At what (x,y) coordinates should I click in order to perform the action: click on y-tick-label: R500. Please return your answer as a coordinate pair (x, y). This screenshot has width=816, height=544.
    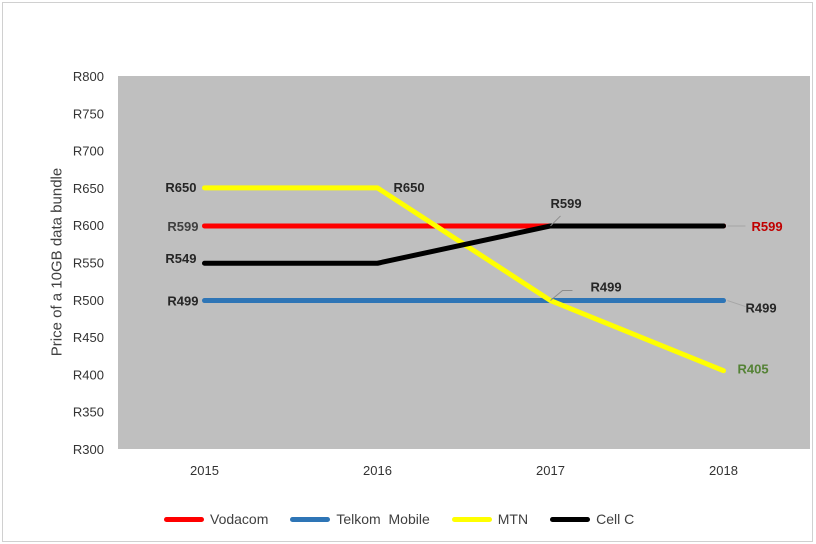
    Looking at the image, I should click on (88, 300).